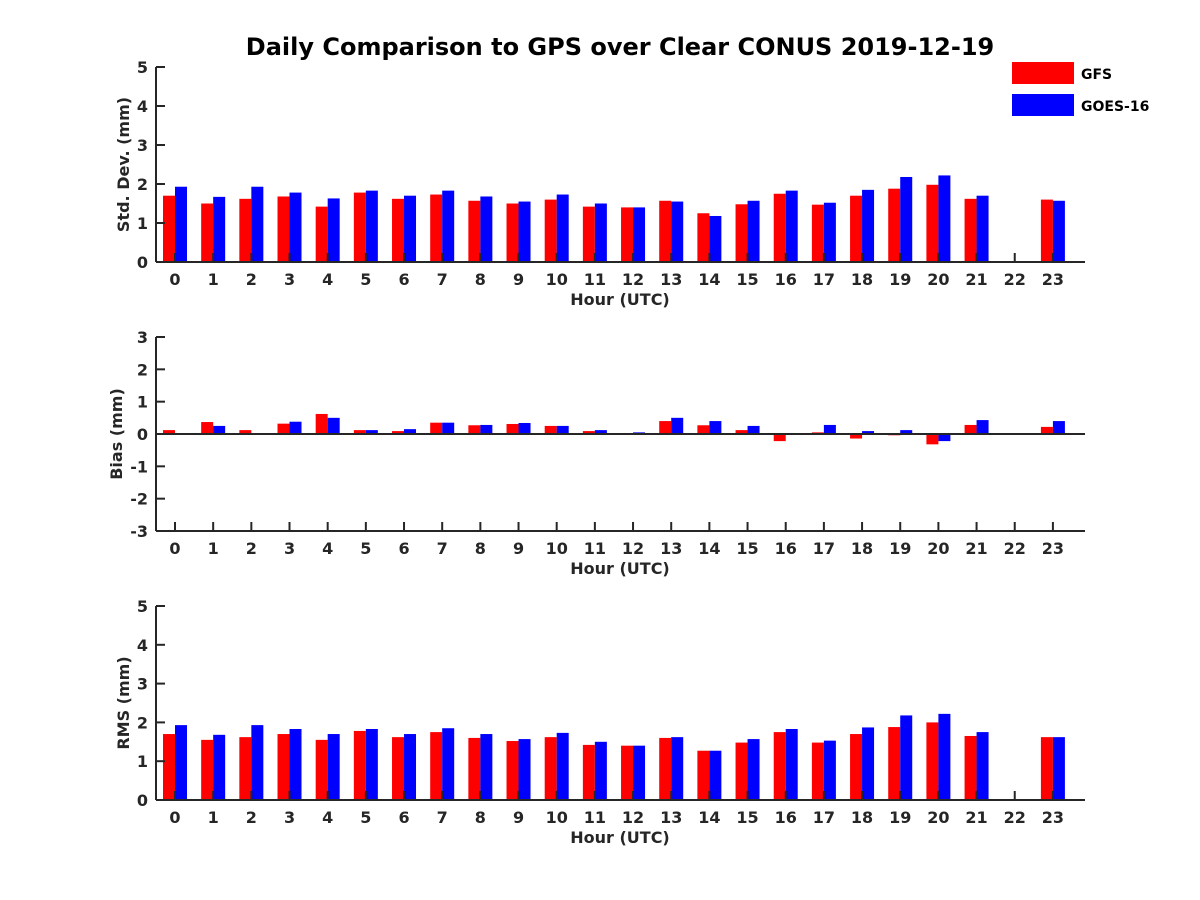  I want to click on x-tick-label-bias: 19, so click(900, 548).